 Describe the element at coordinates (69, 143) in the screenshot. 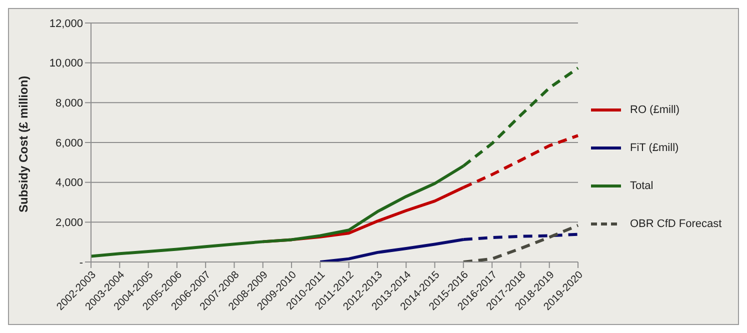

I see `y-tick-label: 6,000` at that location.